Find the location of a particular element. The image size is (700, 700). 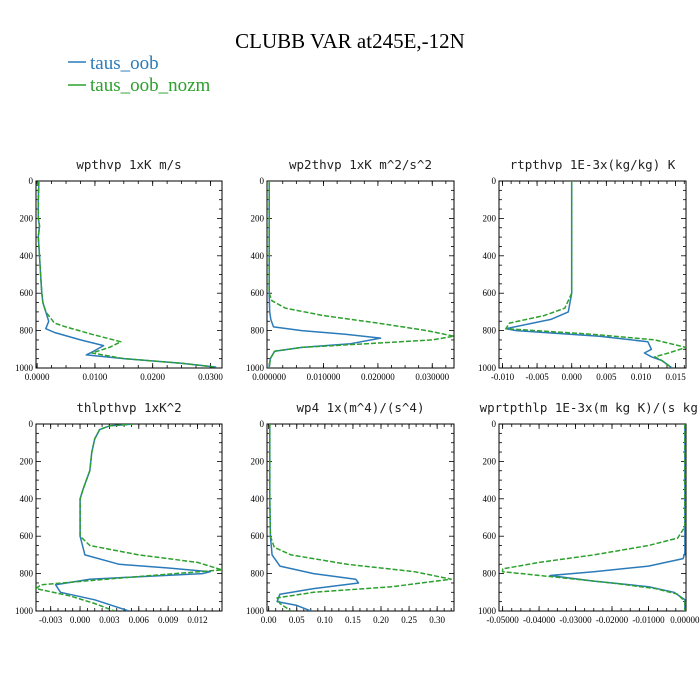

x-tick-label: 0.003 is located at coordinates (109, 620).